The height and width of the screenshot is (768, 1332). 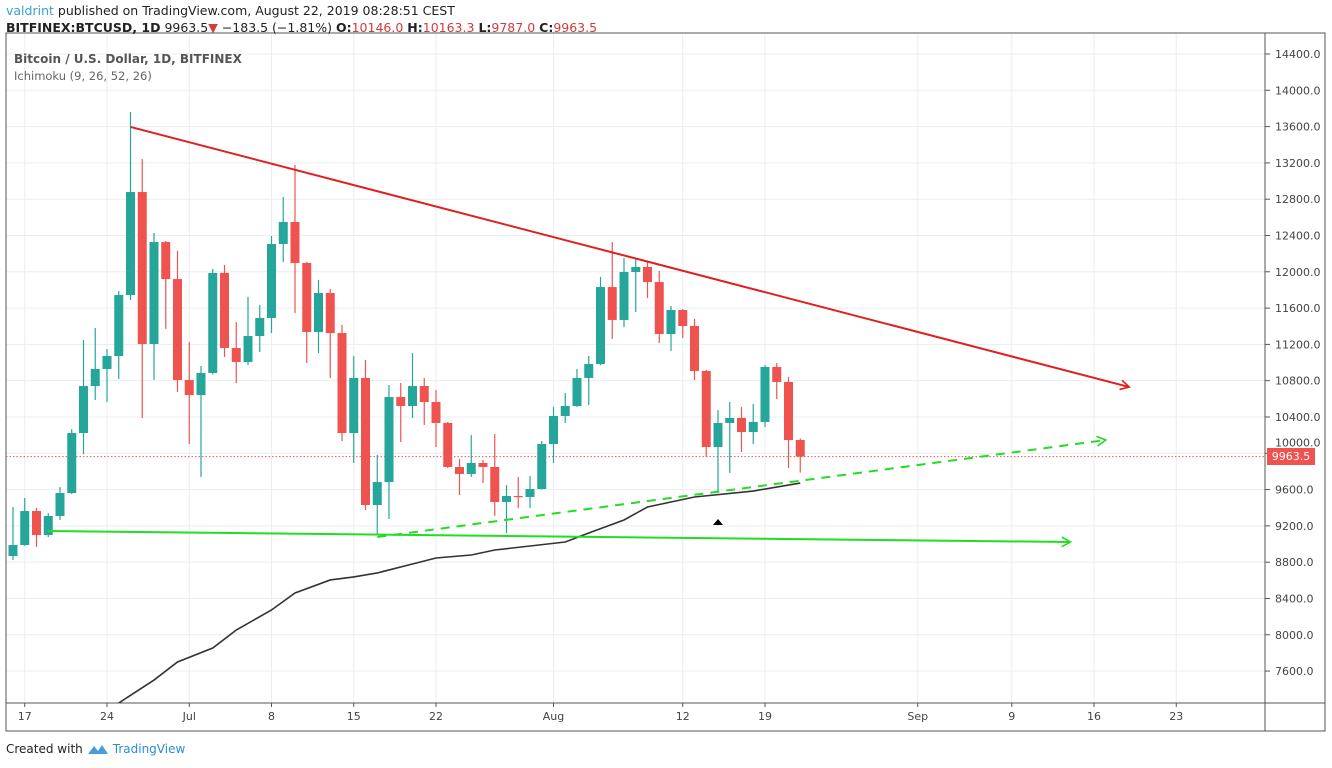 I want to click on ichimoku-line, so click(x=459, y=592).